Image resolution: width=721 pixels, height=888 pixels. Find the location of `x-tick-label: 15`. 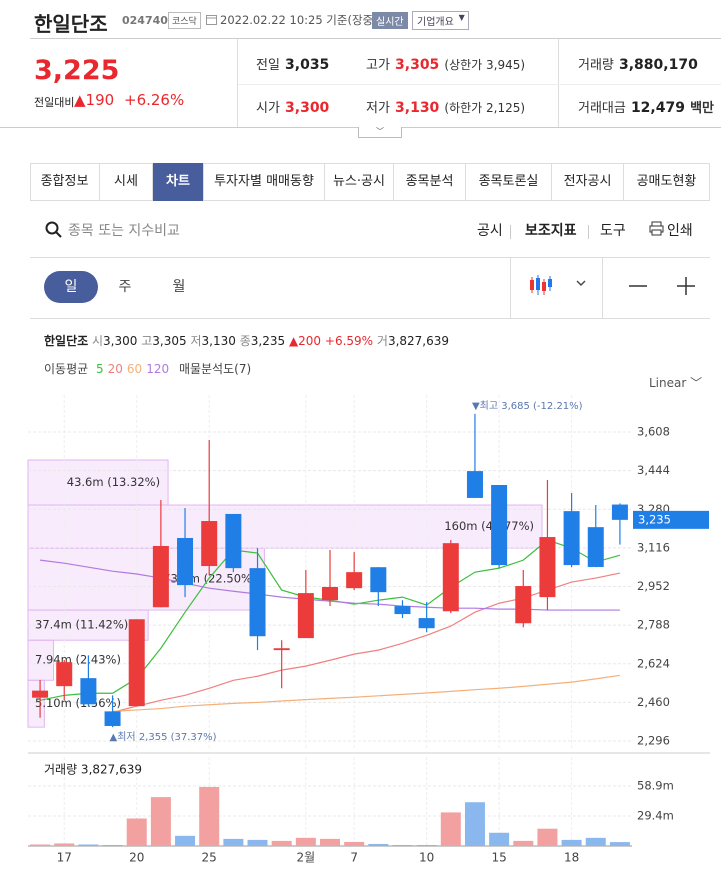

x-tick-label: 15 is located at coordinates (498, 858).